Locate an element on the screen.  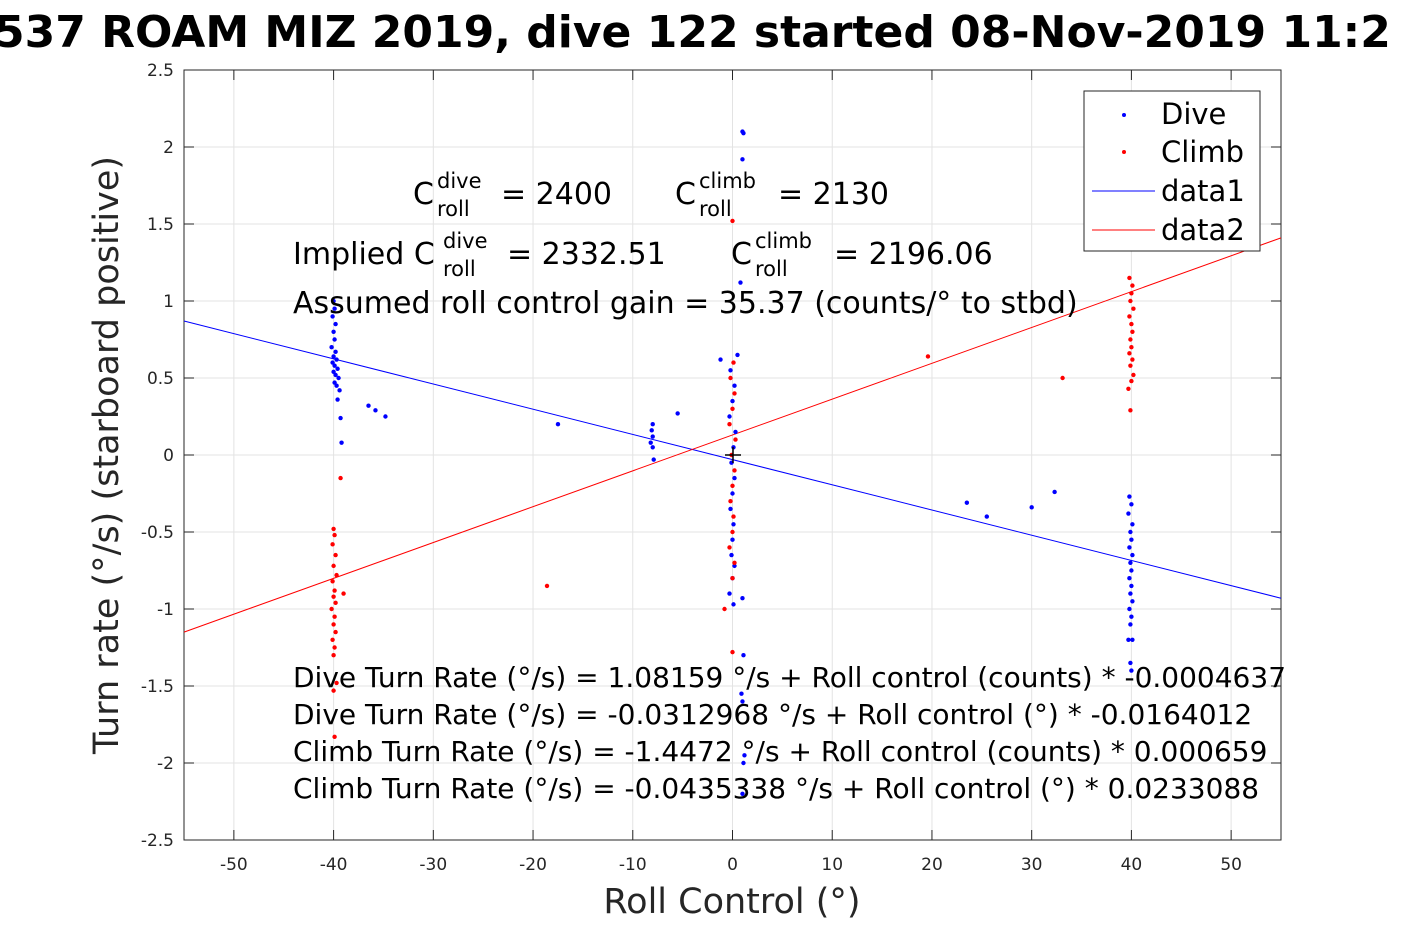
x-axis-label: Roll Control (°) is located at coordinates (731, 902).